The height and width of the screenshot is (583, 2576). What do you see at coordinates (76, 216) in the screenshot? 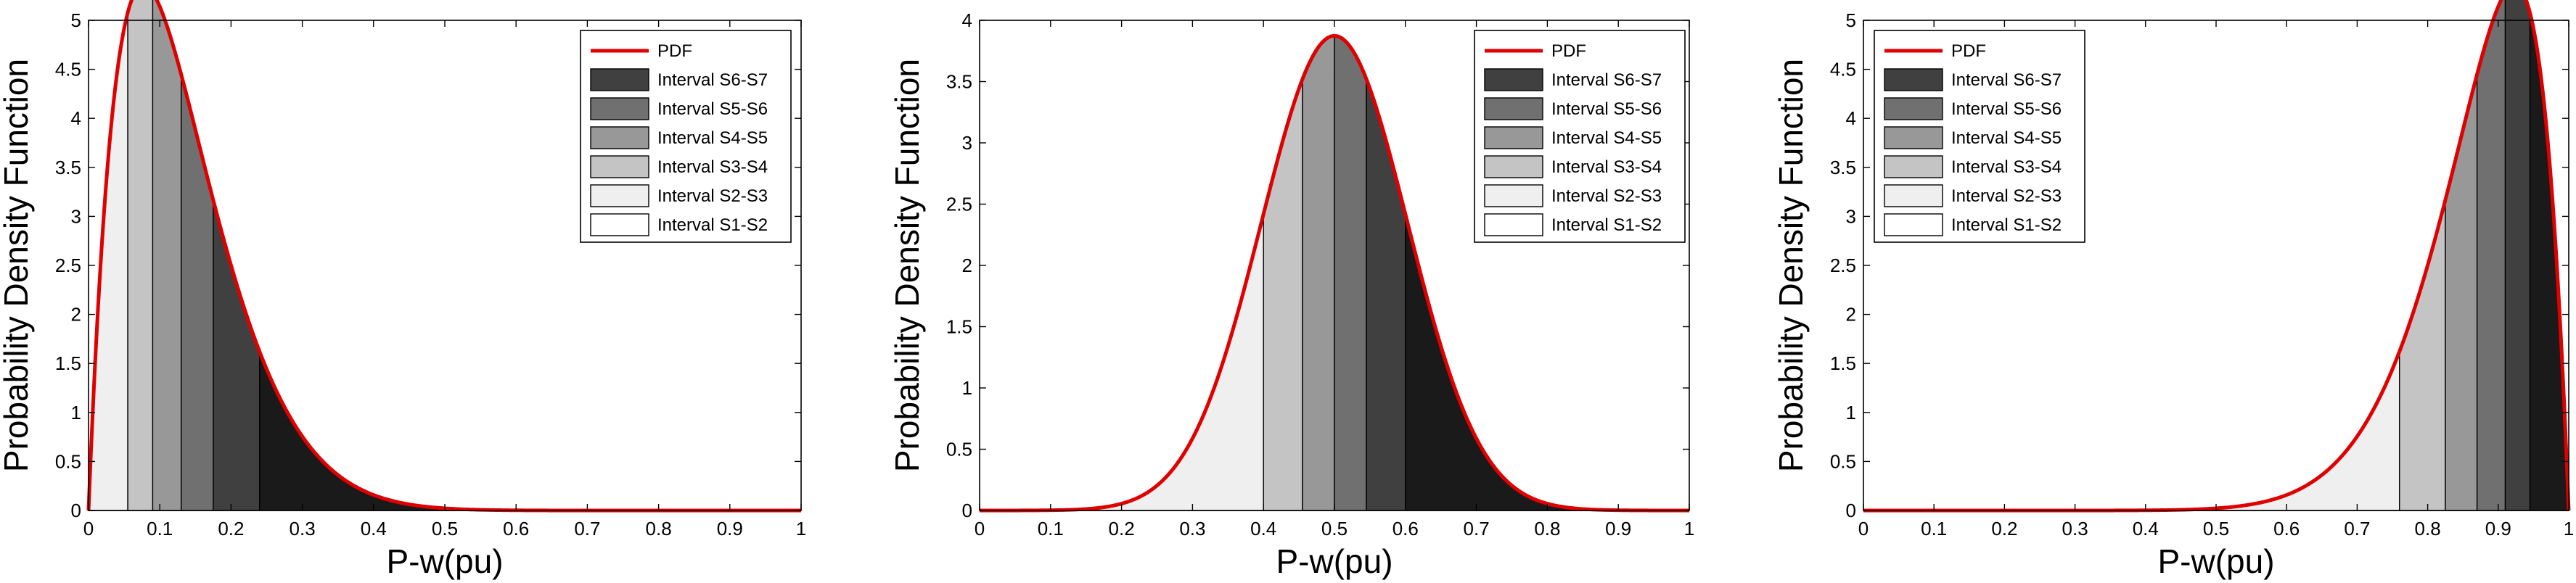
I see `y-tick-label: 3` at bounding box center [76, 216].